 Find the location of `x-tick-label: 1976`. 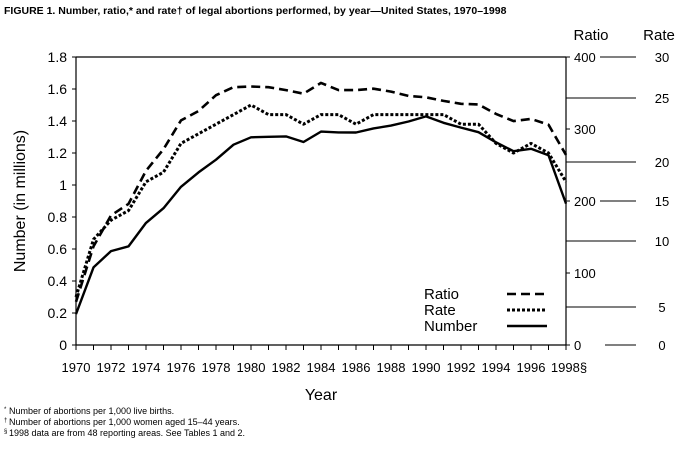

x-tick-label: 1976 is located at coordinates (181, 367).